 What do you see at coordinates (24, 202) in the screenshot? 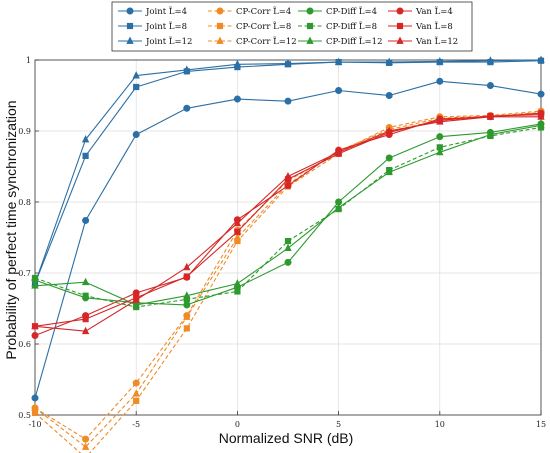
I see `y-tick-label: 0.8` at bounding box center [24, 202].